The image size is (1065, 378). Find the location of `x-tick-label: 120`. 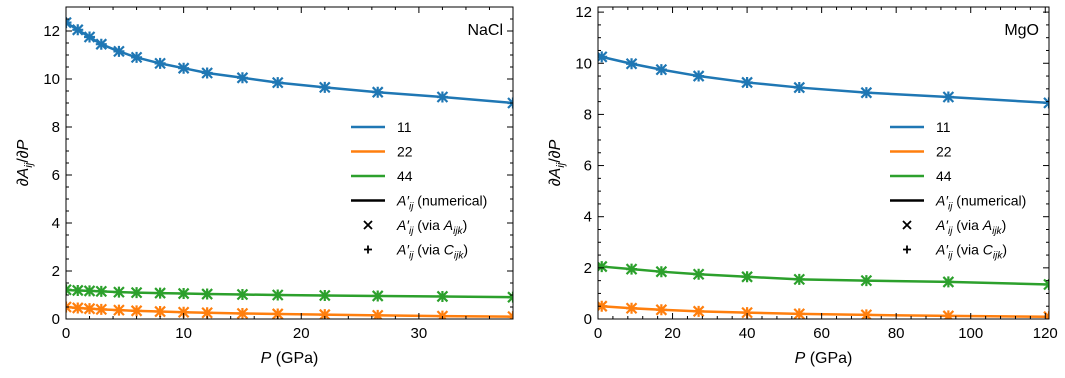

x-tick-label: 120 is located at coordinates (1045, 333).